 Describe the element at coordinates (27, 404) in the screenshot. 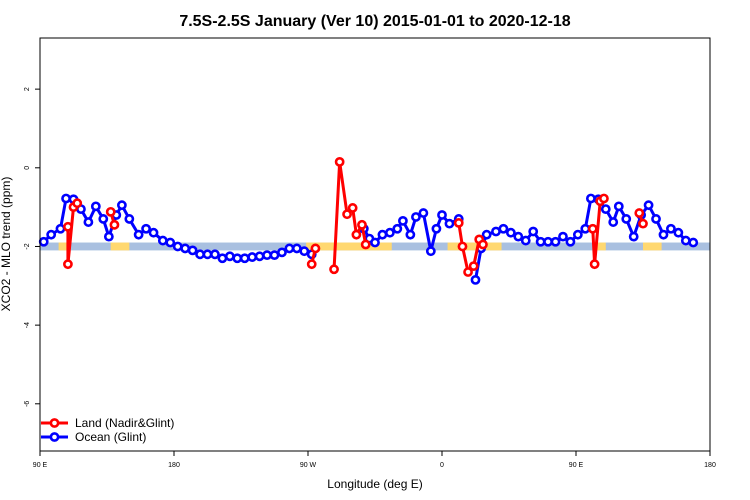

I see `y-tick-label: -6` at that location.